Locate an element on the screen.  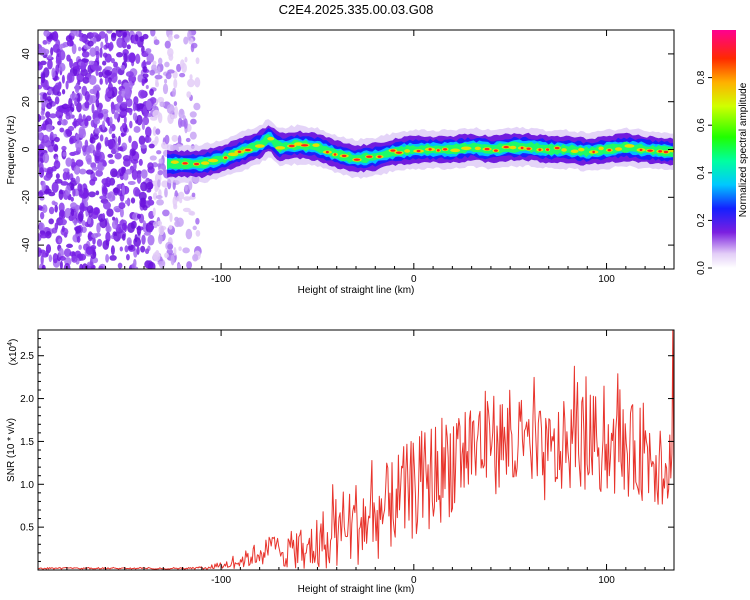
spectrogram-ylabel: Frequency (Hz) is located at coordinates (11, 150).